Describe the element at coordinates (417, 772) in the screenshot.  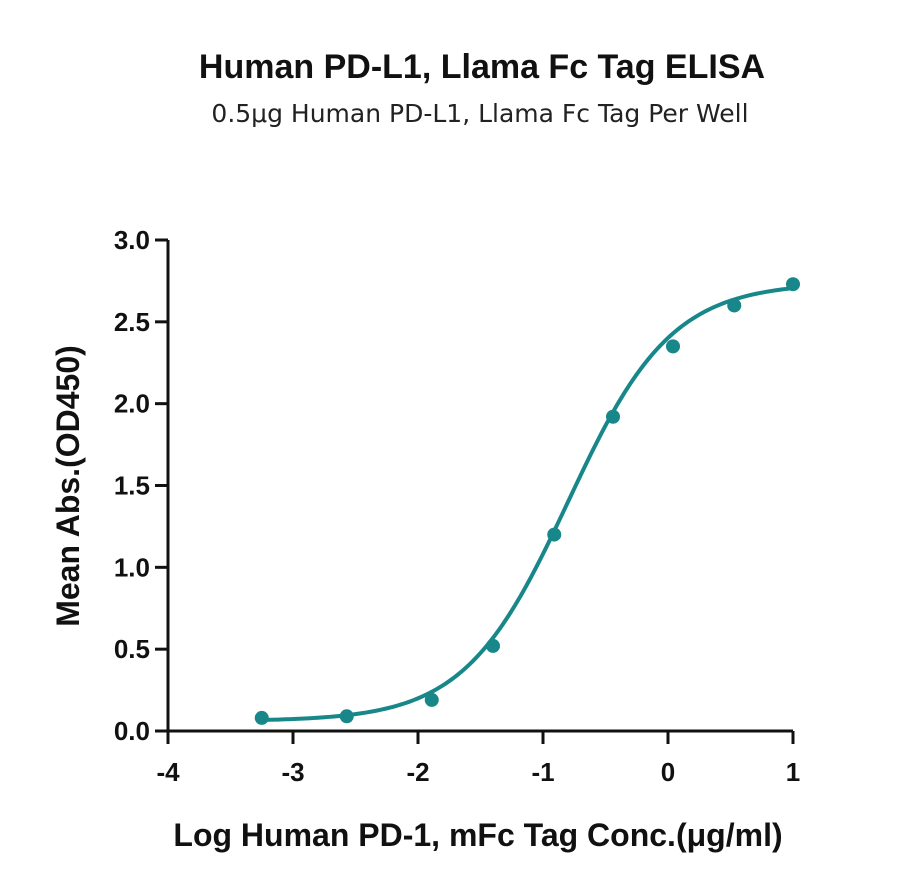
I see `x-tick-label: -2` at that location.